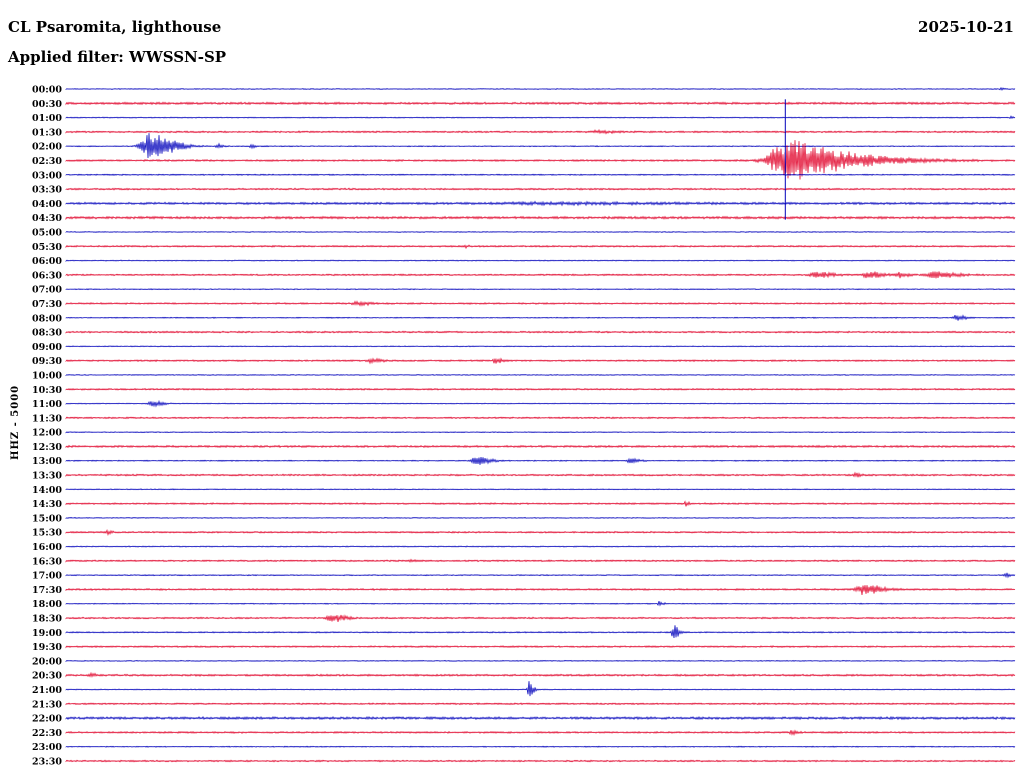 The width and height of the screenshot is (1024, 780). I want to click on time-tick-label: 19:30, so click(47, 647).